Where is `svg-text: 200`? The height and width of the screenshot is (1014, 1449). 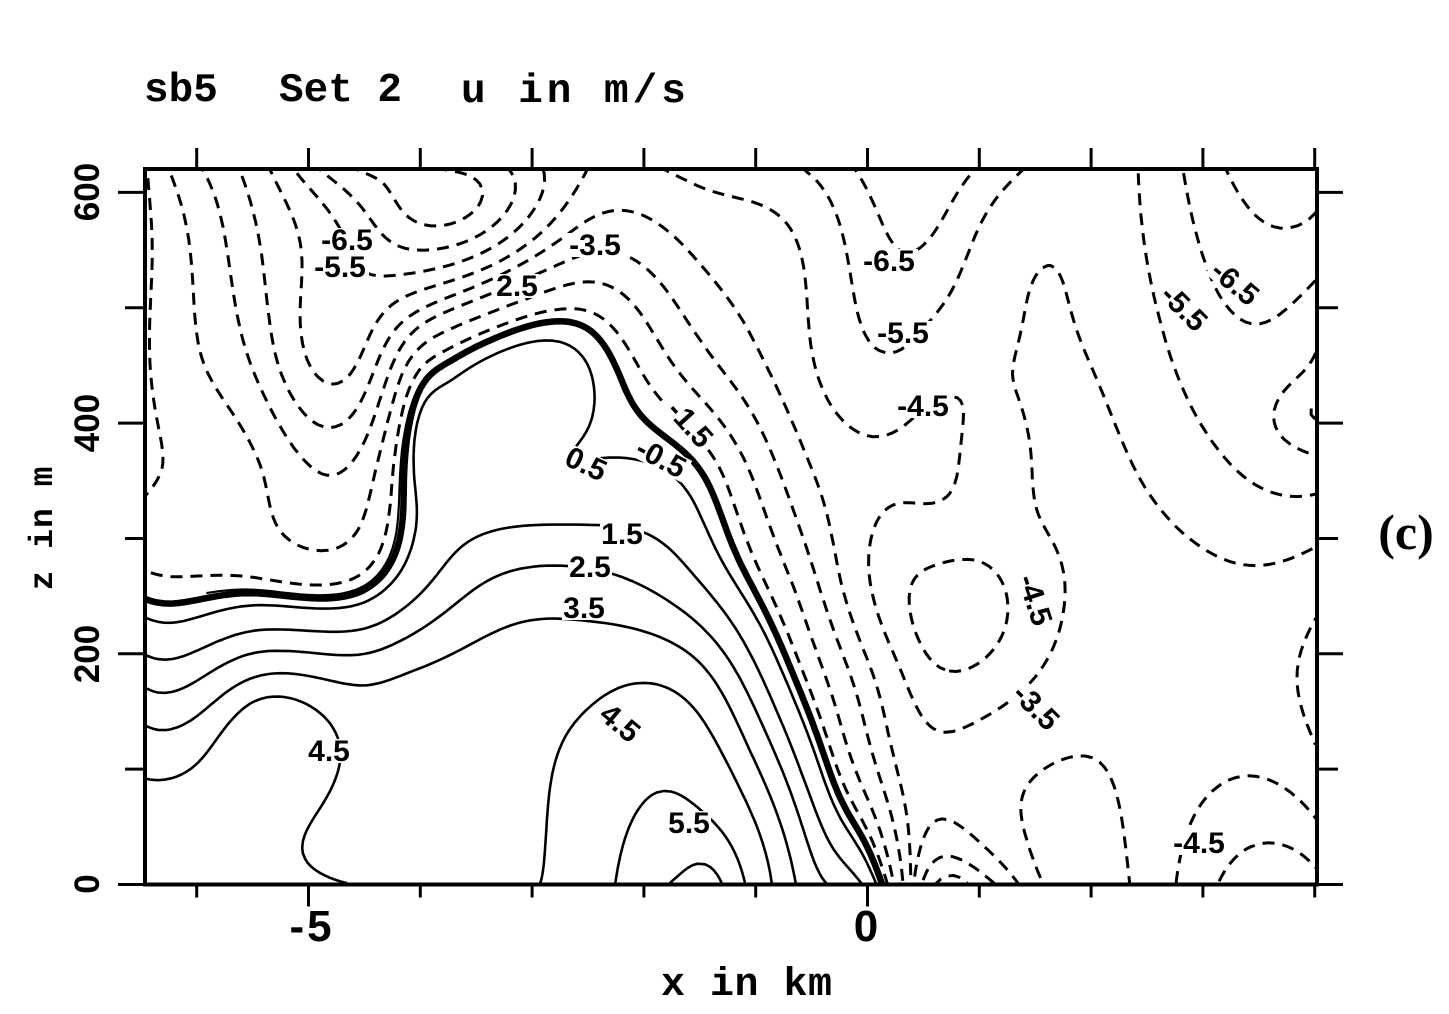
svg-text: 200 is located at coordinates (87, 654).